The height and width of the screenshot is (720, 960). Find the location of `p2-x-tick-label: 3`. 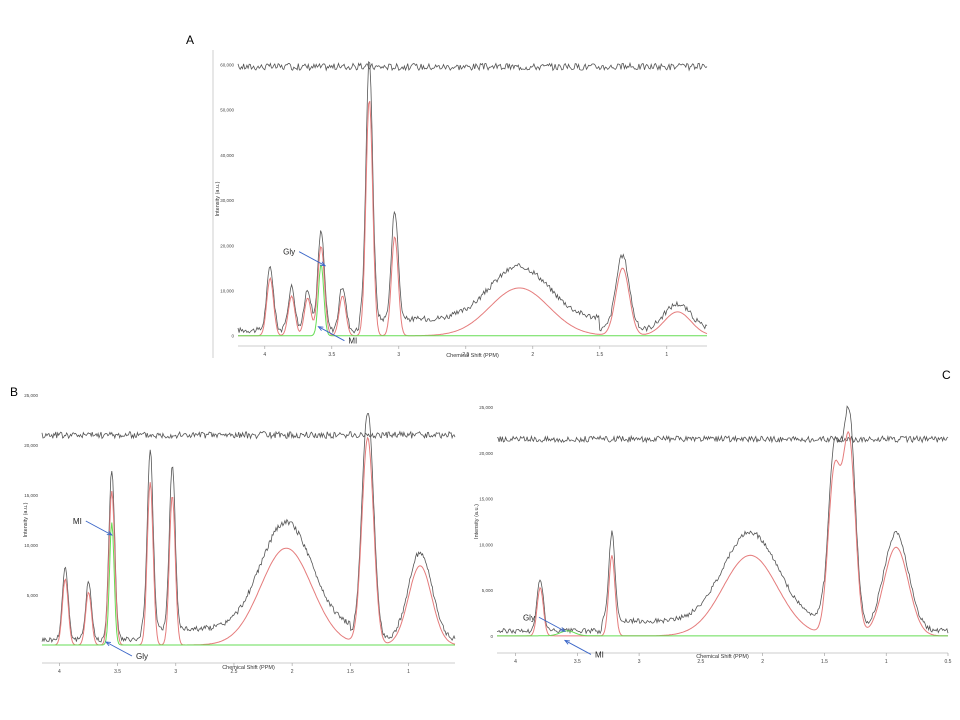

p2-x-tick-label: 3 is located at coordinates (175, 672).